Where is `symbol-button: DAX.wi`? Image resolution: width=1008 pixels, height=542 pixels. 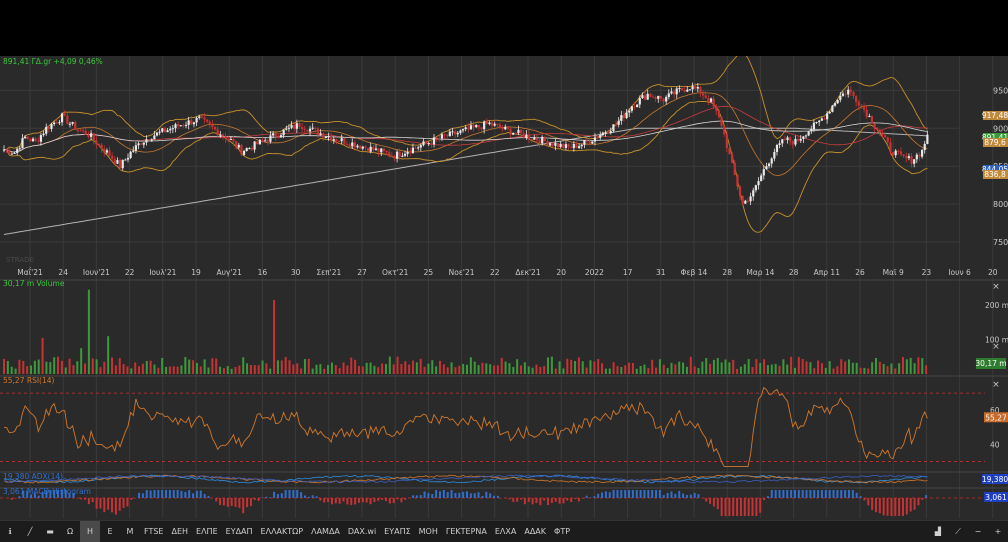 symbol-button: DAX.wi is located at coordinates (362, 531).